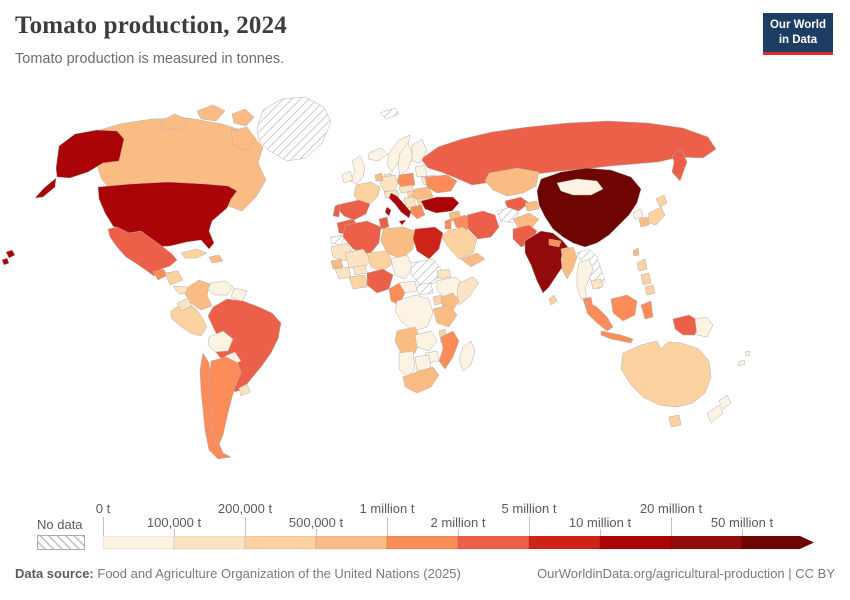 The height and width of the screenshot is (600, 850). Describe the element at coordinates (408, 340) in the screenshot. I see `country-angola` at that location.